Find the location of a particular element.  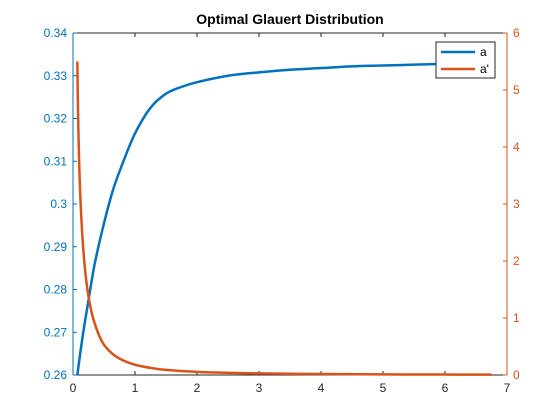

y-left-tick-label: 0.31 is located at coordinates (56, 161).